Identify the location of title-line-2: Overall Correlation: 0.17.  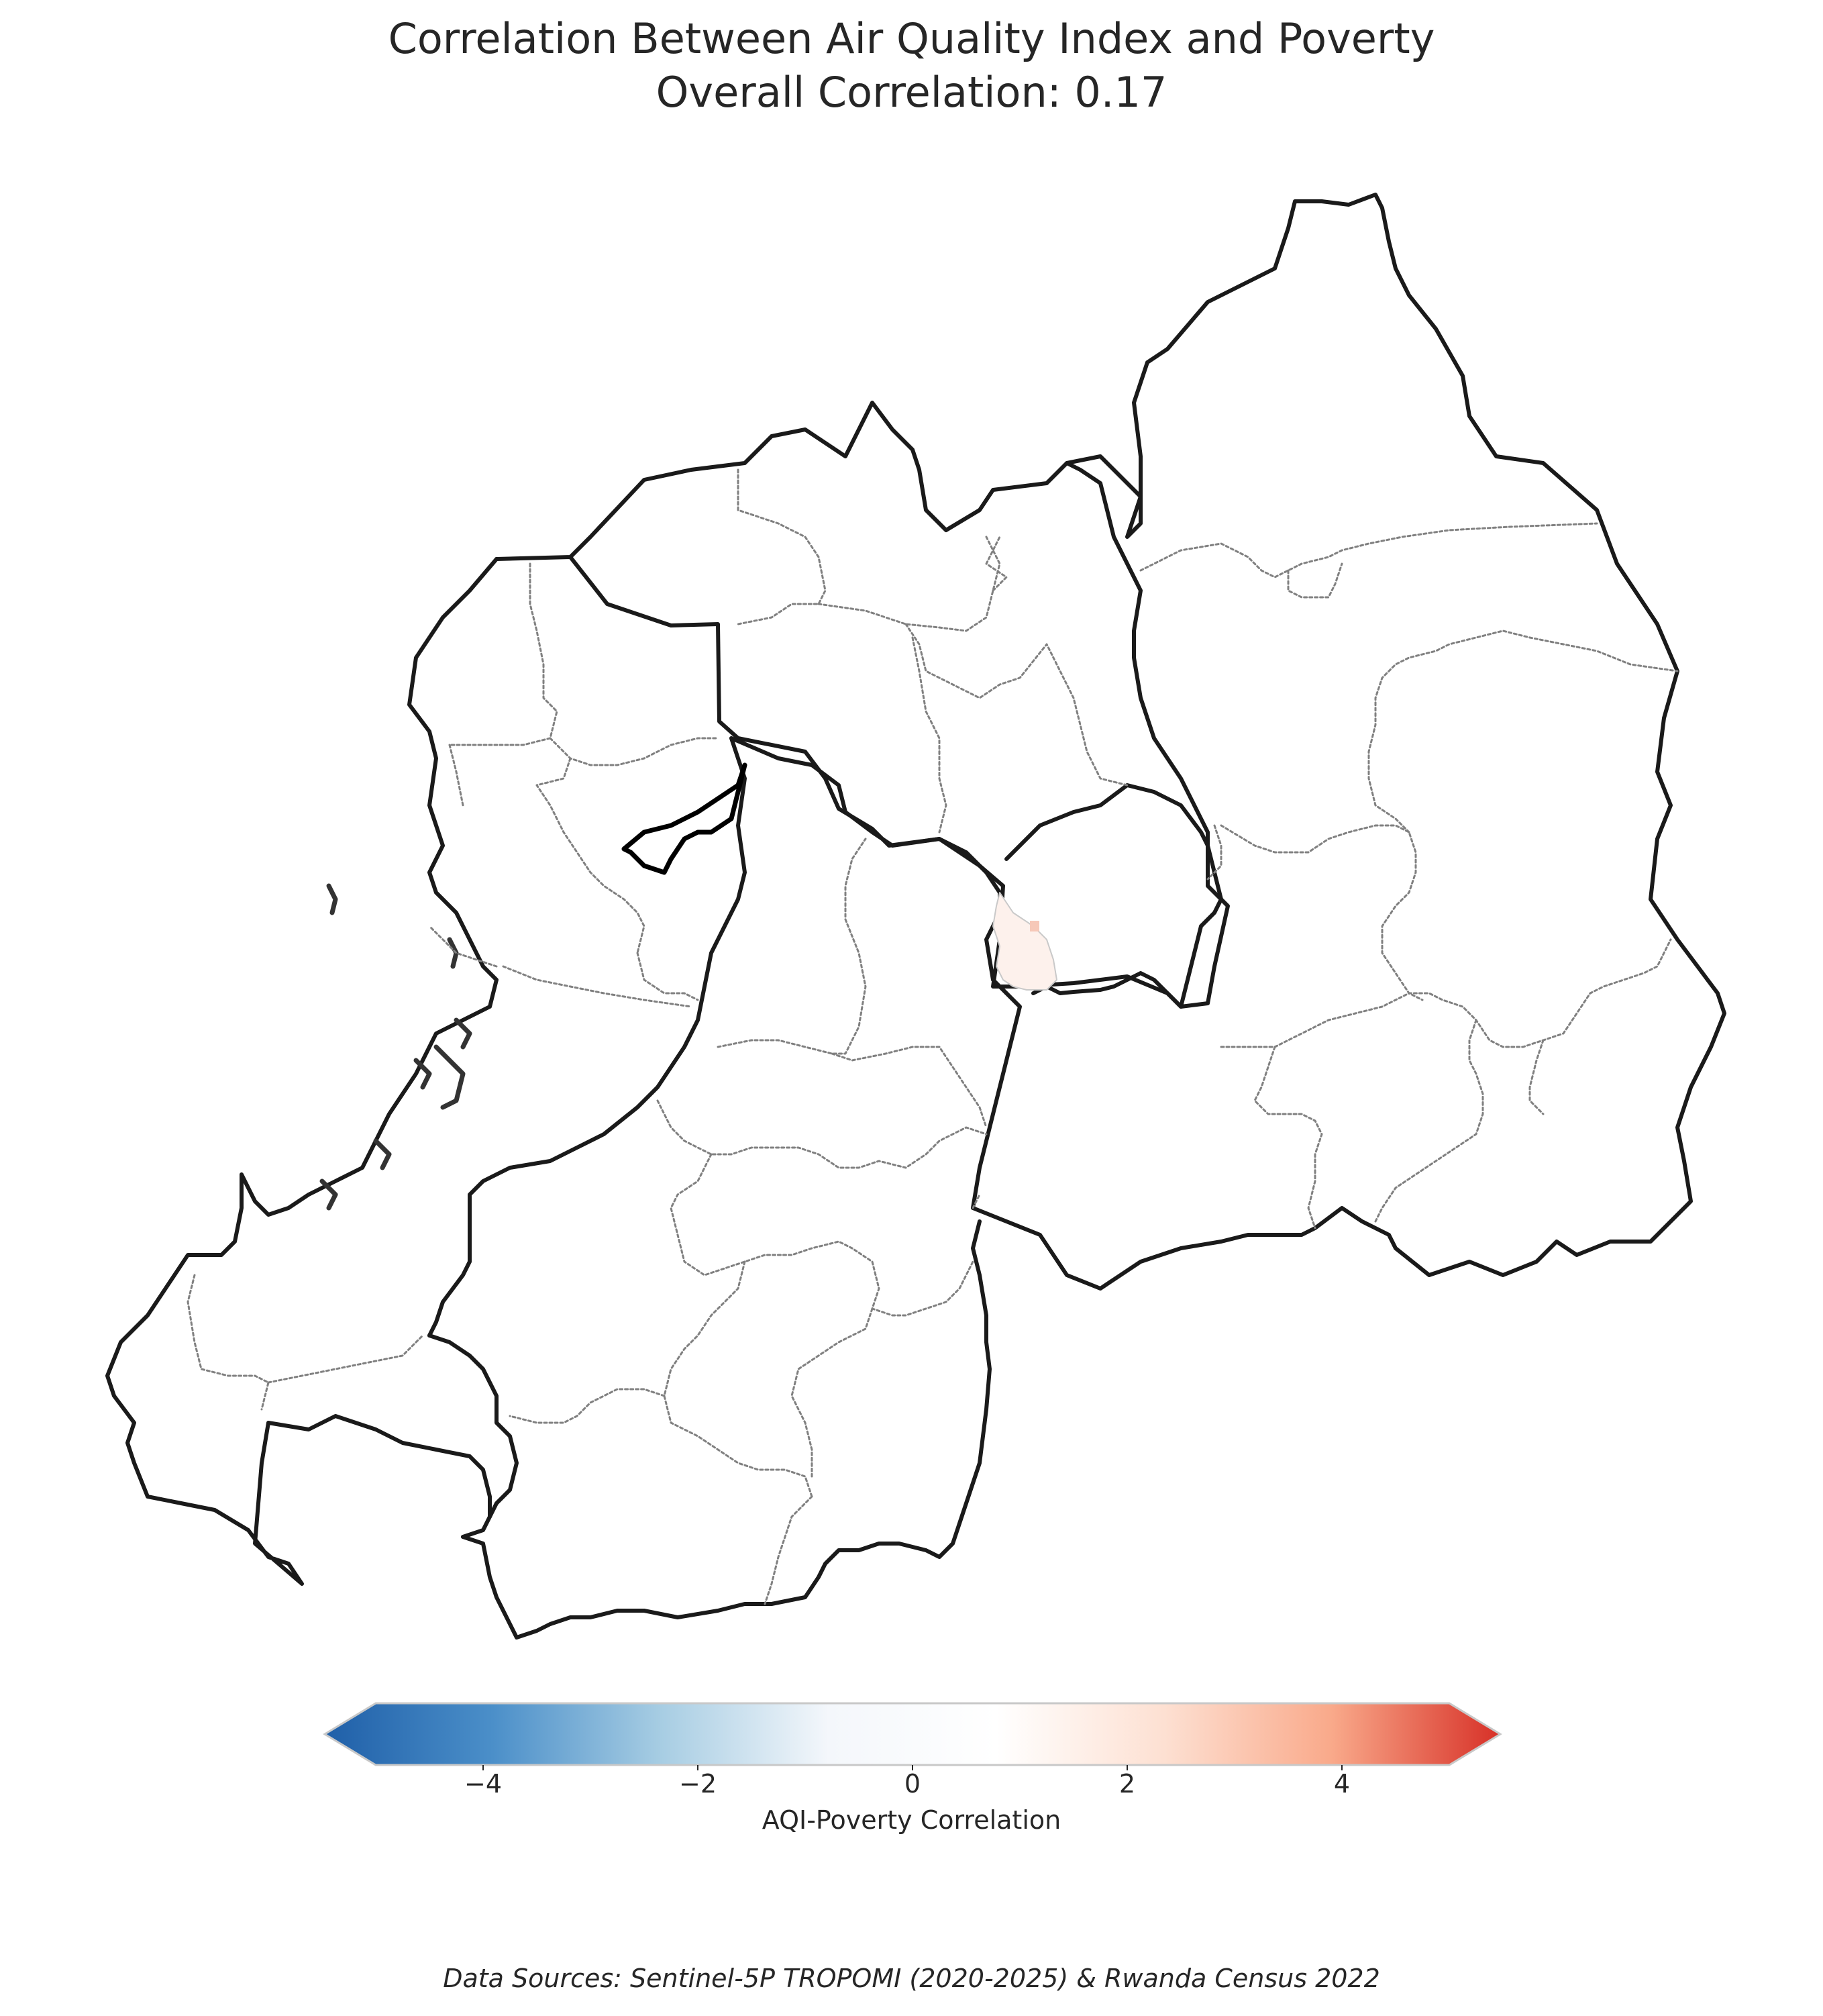
(911, 92).